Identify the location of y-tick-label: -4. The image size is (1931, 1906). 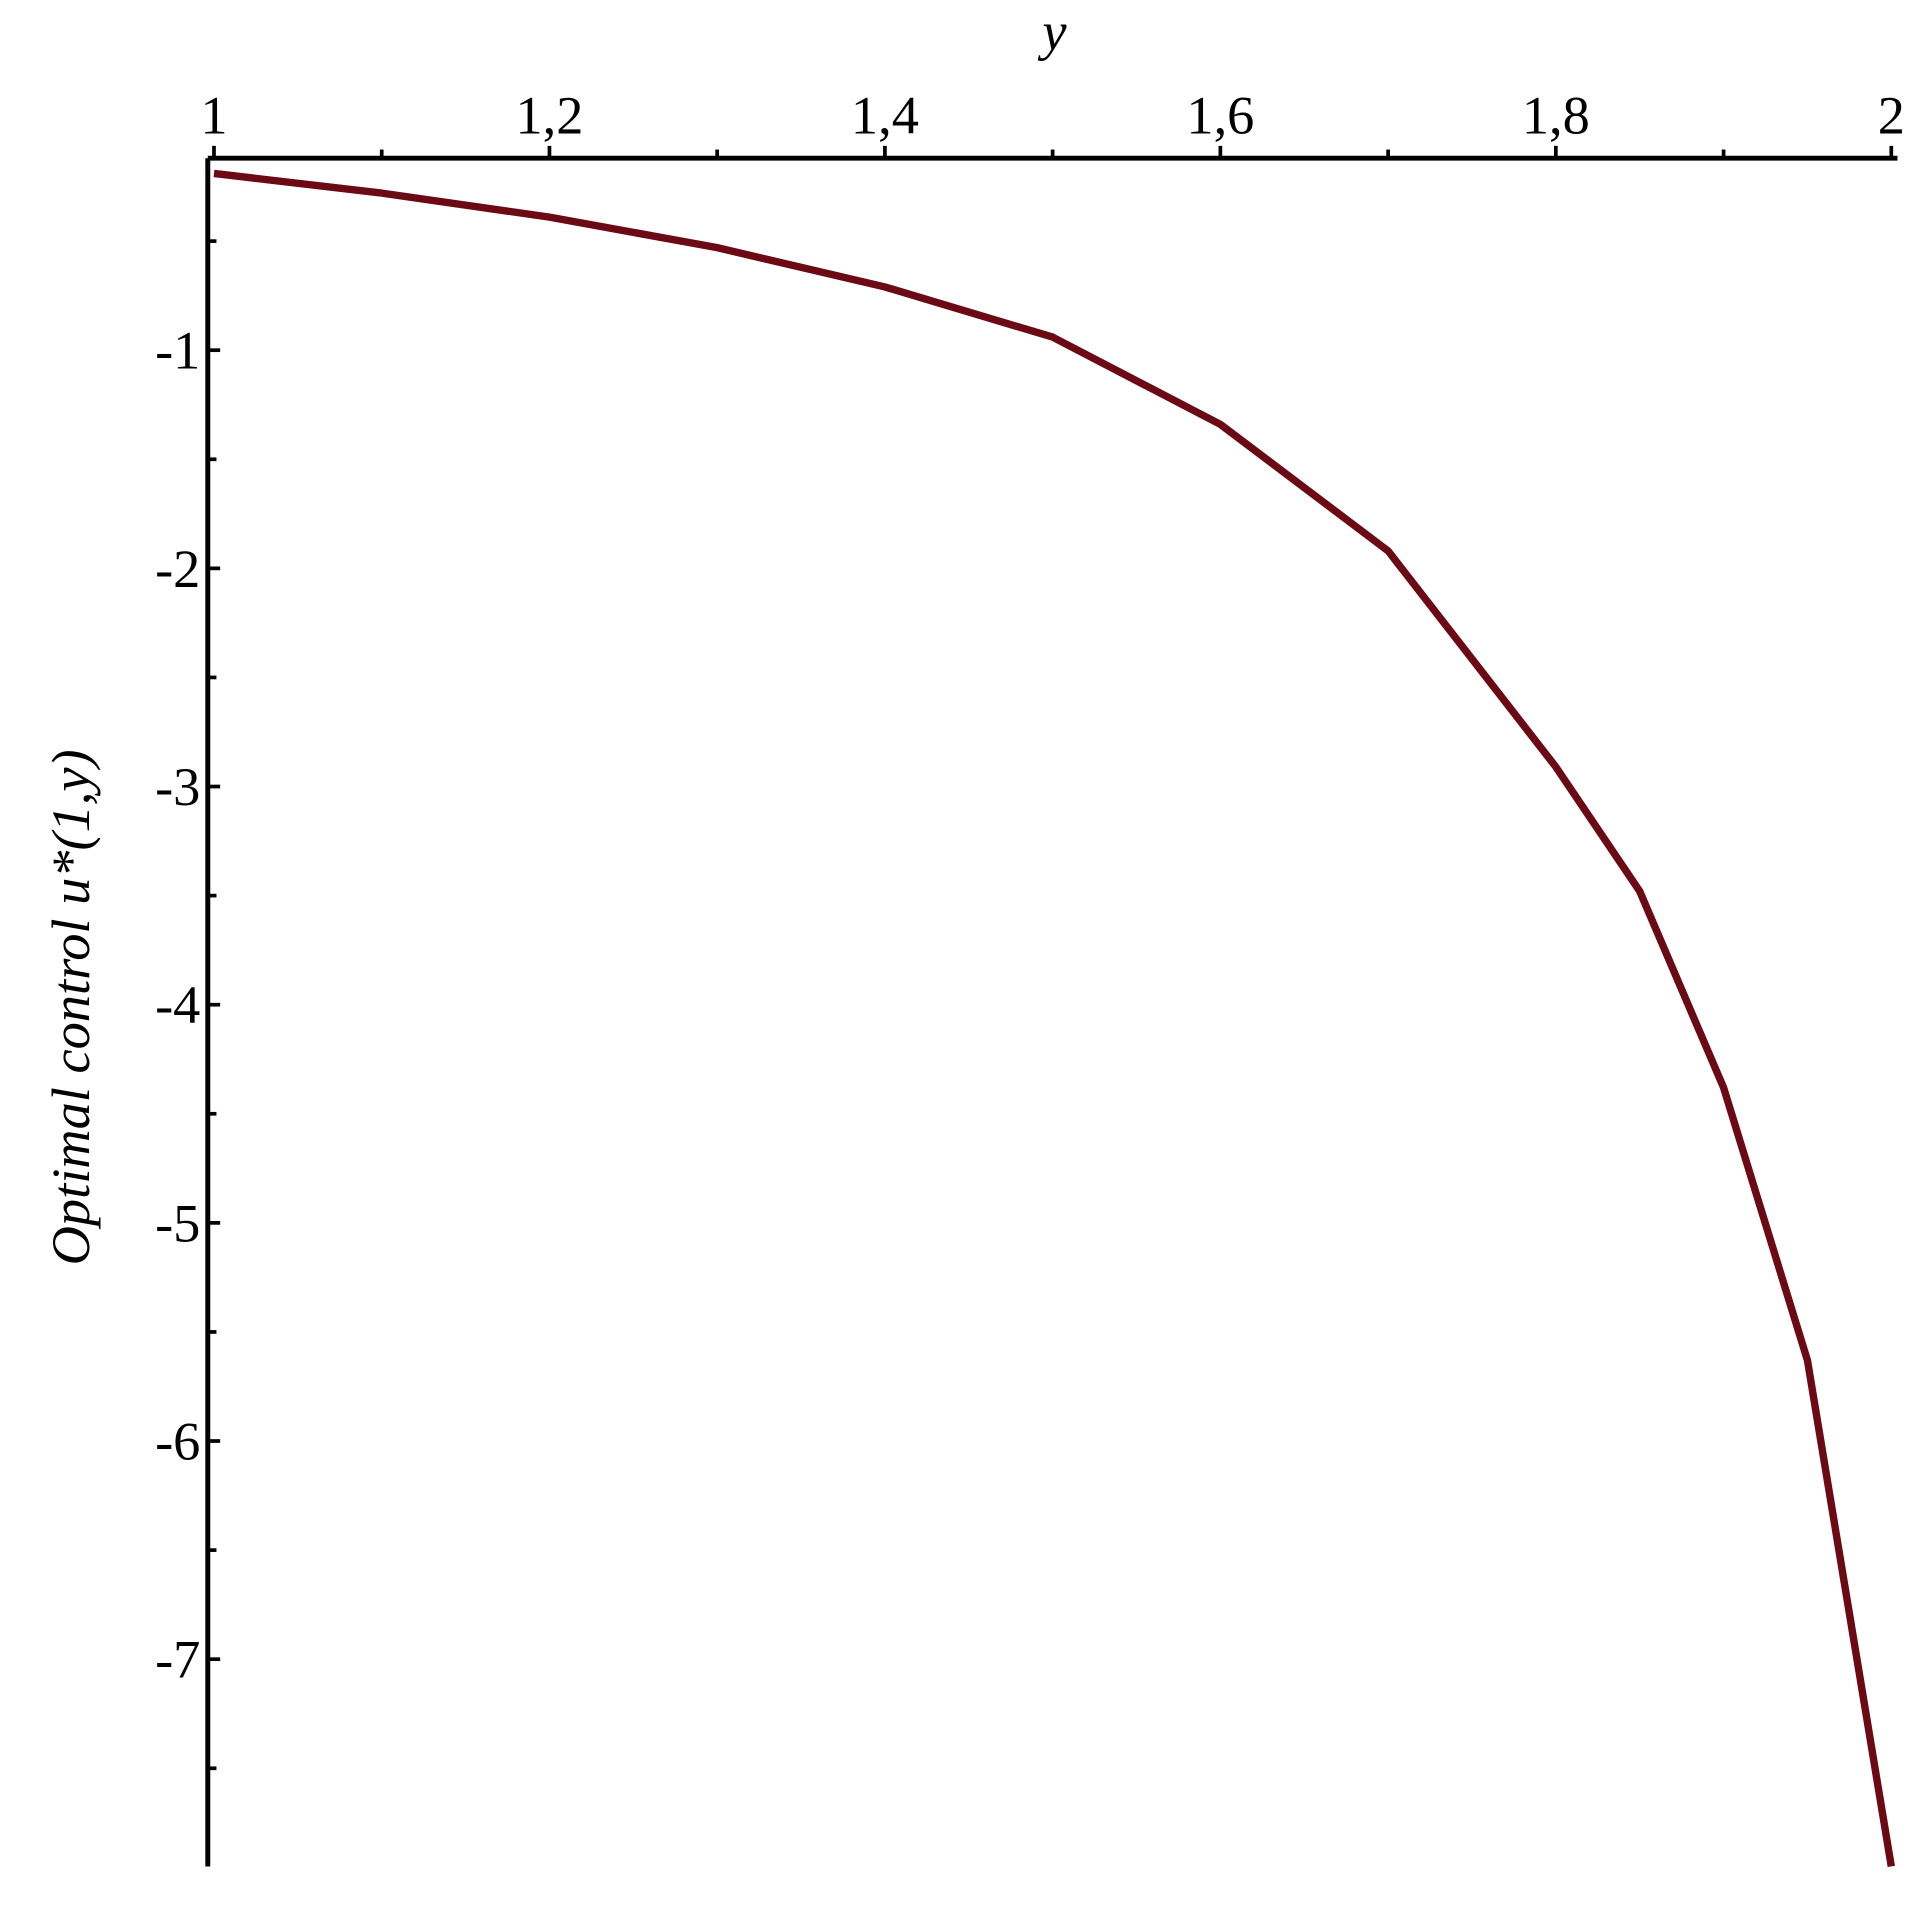
(177, 1005).